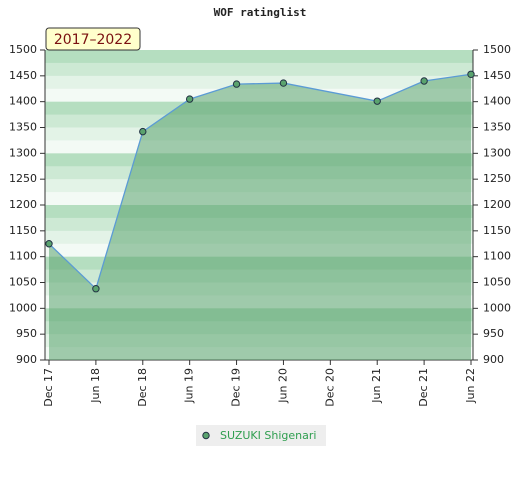 This screenshot has width=520, height=480. Describe the element at coordinates (23, 282) in the screenshot. I see `y-tick-label: 1050` at that location.